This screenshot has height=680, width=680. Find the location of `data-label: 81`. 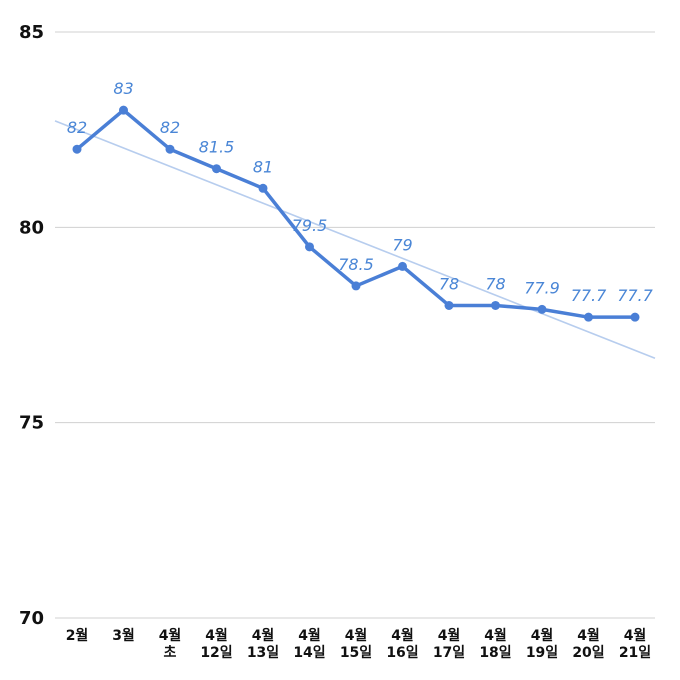

data-label: 81 is located at coordinates (263, 166).